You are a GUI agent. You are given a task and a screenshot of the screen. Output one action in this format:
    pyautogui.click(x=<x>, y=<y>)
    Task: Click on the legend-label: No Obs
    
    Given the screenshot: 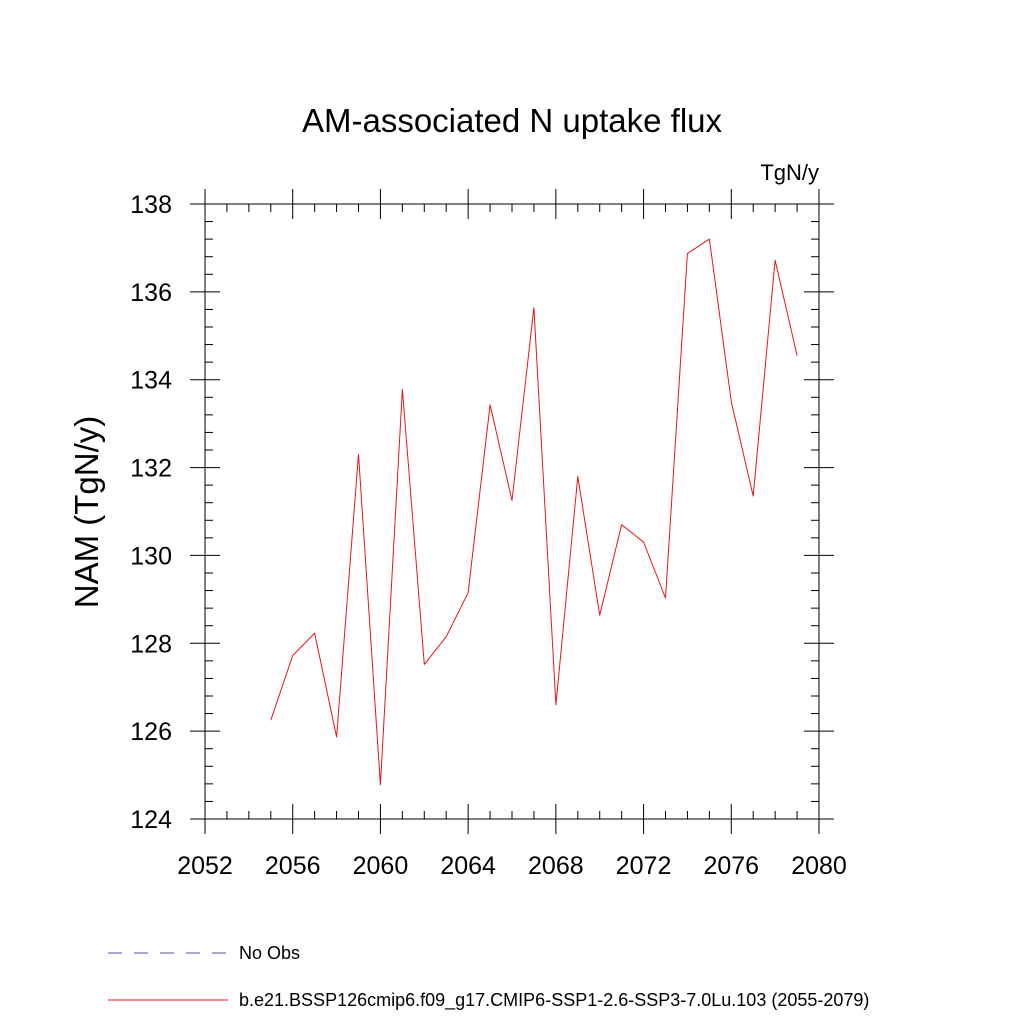 What is the action you would take?
    pyautogui.click(x=269, y=953)
    